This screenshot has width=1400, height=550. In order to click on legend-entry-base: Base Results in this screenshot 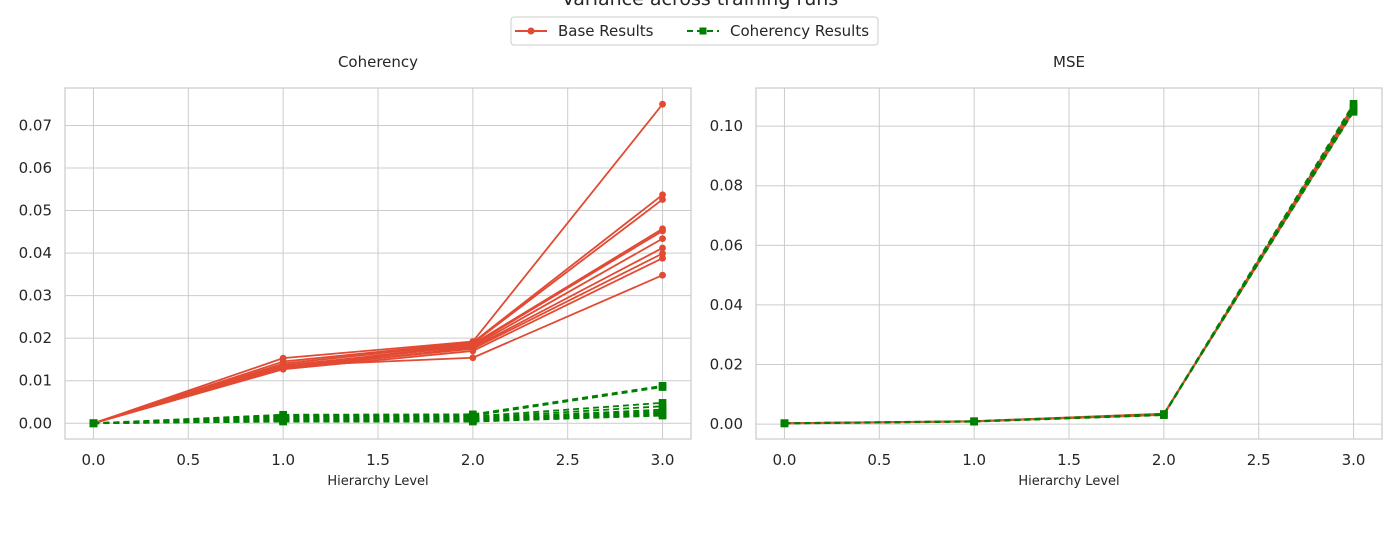, I will do `click(584, 31)`.